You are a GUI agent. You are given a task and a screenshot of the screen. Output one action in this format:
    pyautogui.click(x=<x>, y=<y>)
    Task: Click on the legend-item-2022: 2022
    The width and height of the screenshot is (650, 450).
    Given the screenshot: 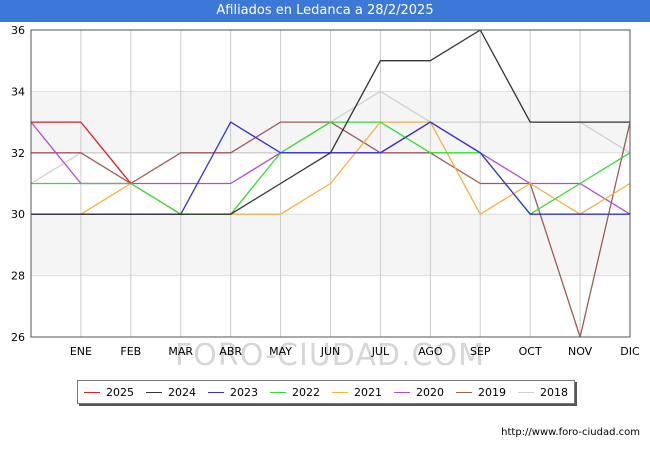 What is the action you would take?
    pyautogui.click(x=295, y=392)
    